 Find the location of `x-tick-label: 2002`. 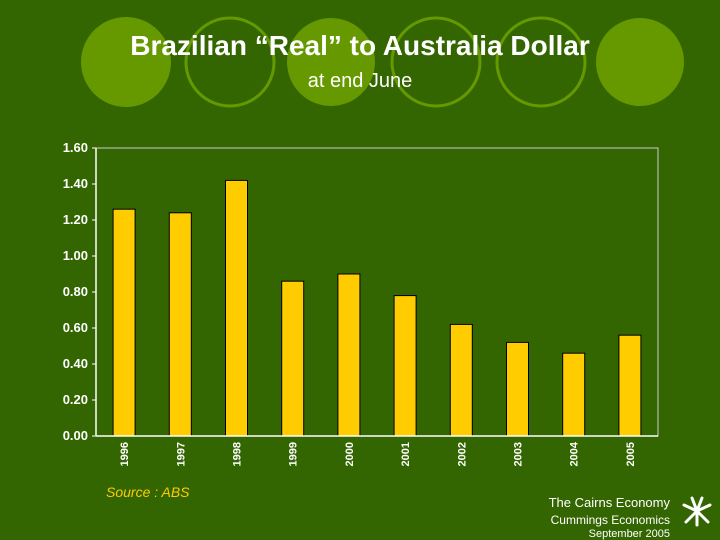

x-tick-label: 2002 is located at coordinates (462, 454).